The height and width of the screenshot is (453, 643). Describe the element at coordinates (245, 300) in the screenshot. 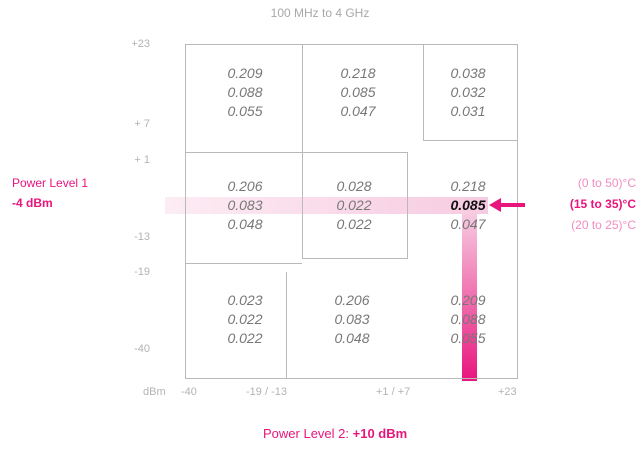

I see `cell-value: 0.023` at that location.